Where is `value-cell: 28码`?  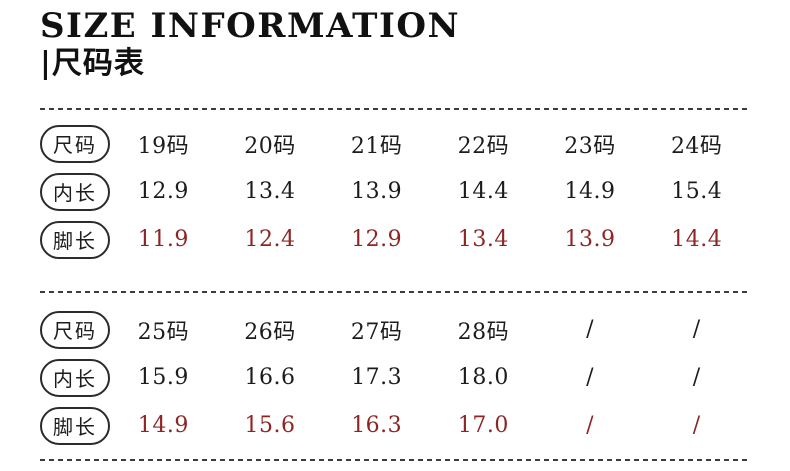
value-cell: 28码 is located at coordinates (483, 332).